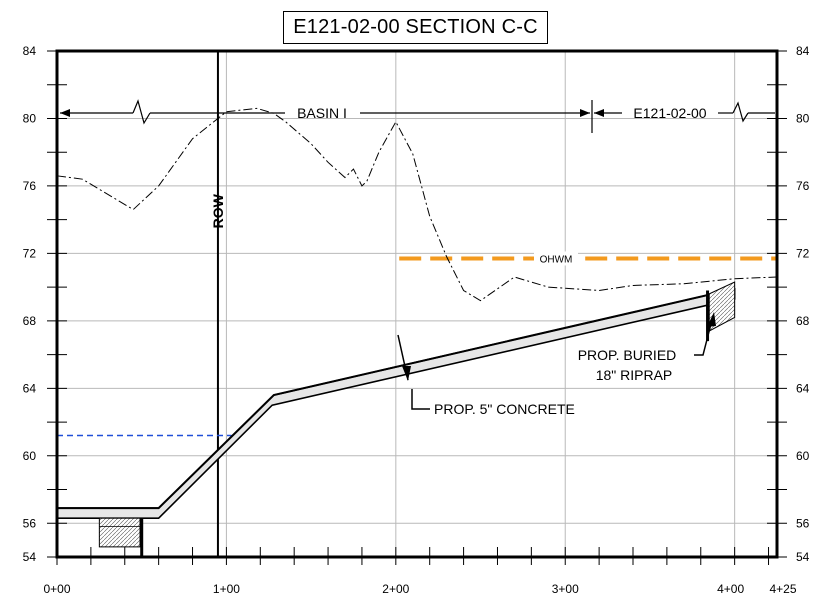 The width and height of the screenshot is (825, 605). Describe the element at coordinates (803, 118) in the screenshot. I see `y-tick-label-right: 80` at that location.